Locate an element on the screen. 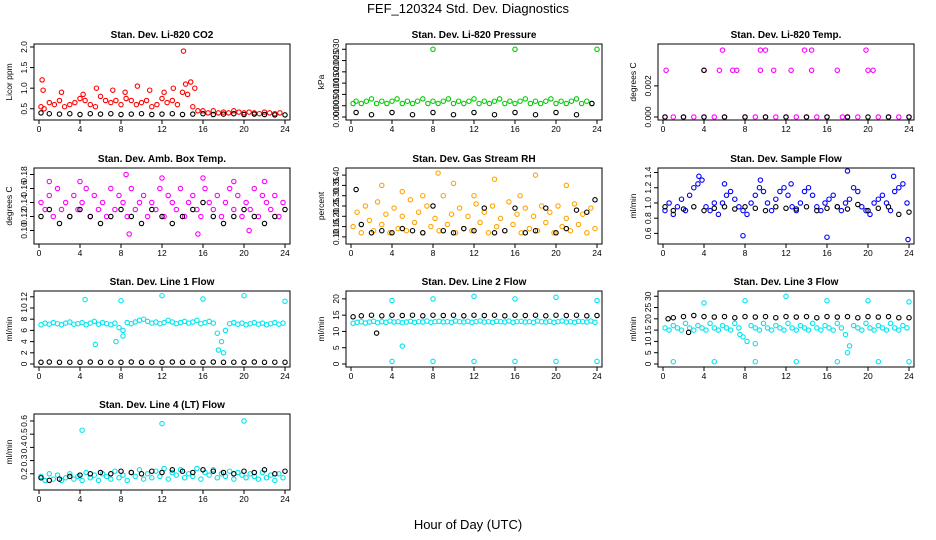 Image resolution: width=936 pixels, height=540 pixels. y-tick-label: 5 is located at coordinates (648, 352).